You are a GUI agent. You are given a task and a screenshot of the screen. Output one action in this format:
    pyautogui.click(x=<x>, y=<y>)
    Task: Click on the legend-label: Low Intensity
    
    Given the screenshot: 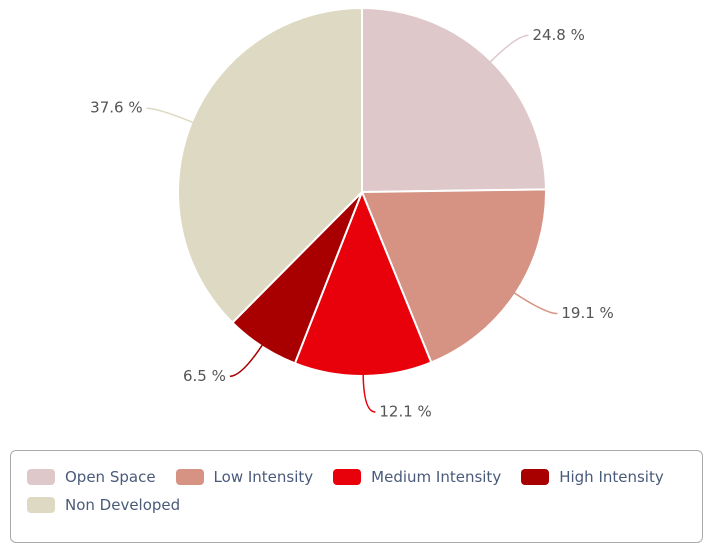 What is the action you would take?
    pyautogui.click(x=263, y=477)
    